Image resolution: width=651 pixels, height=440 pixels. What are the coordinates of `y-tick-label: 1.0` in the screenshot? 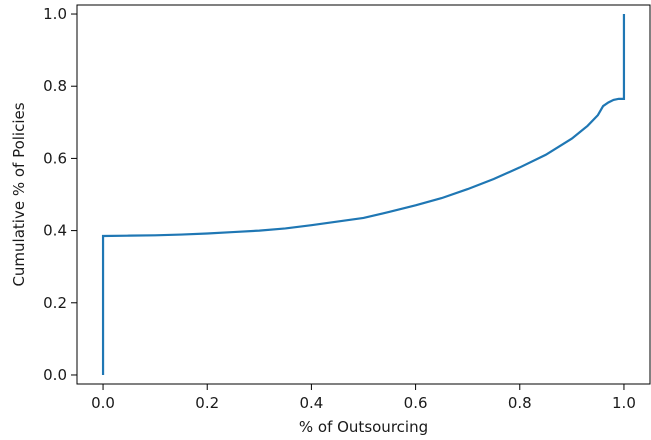 It's located at (55, 14).